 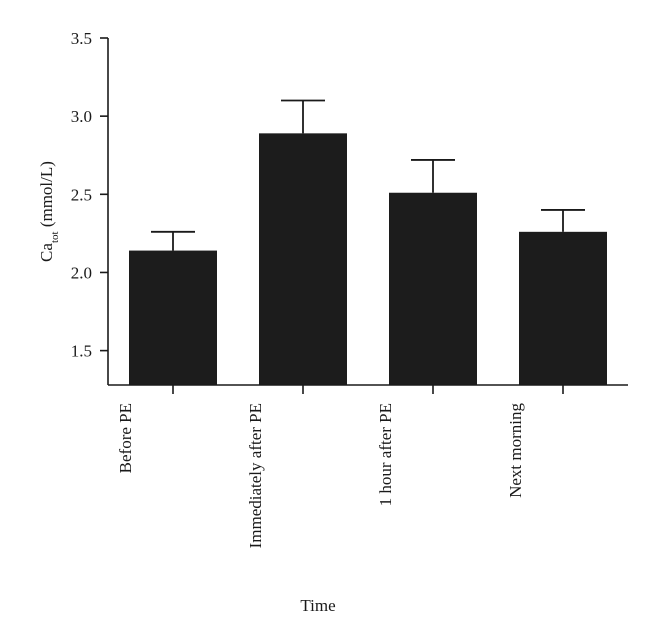 I want to click on y-tick-label: 3.0, so click(x=81, y=116).